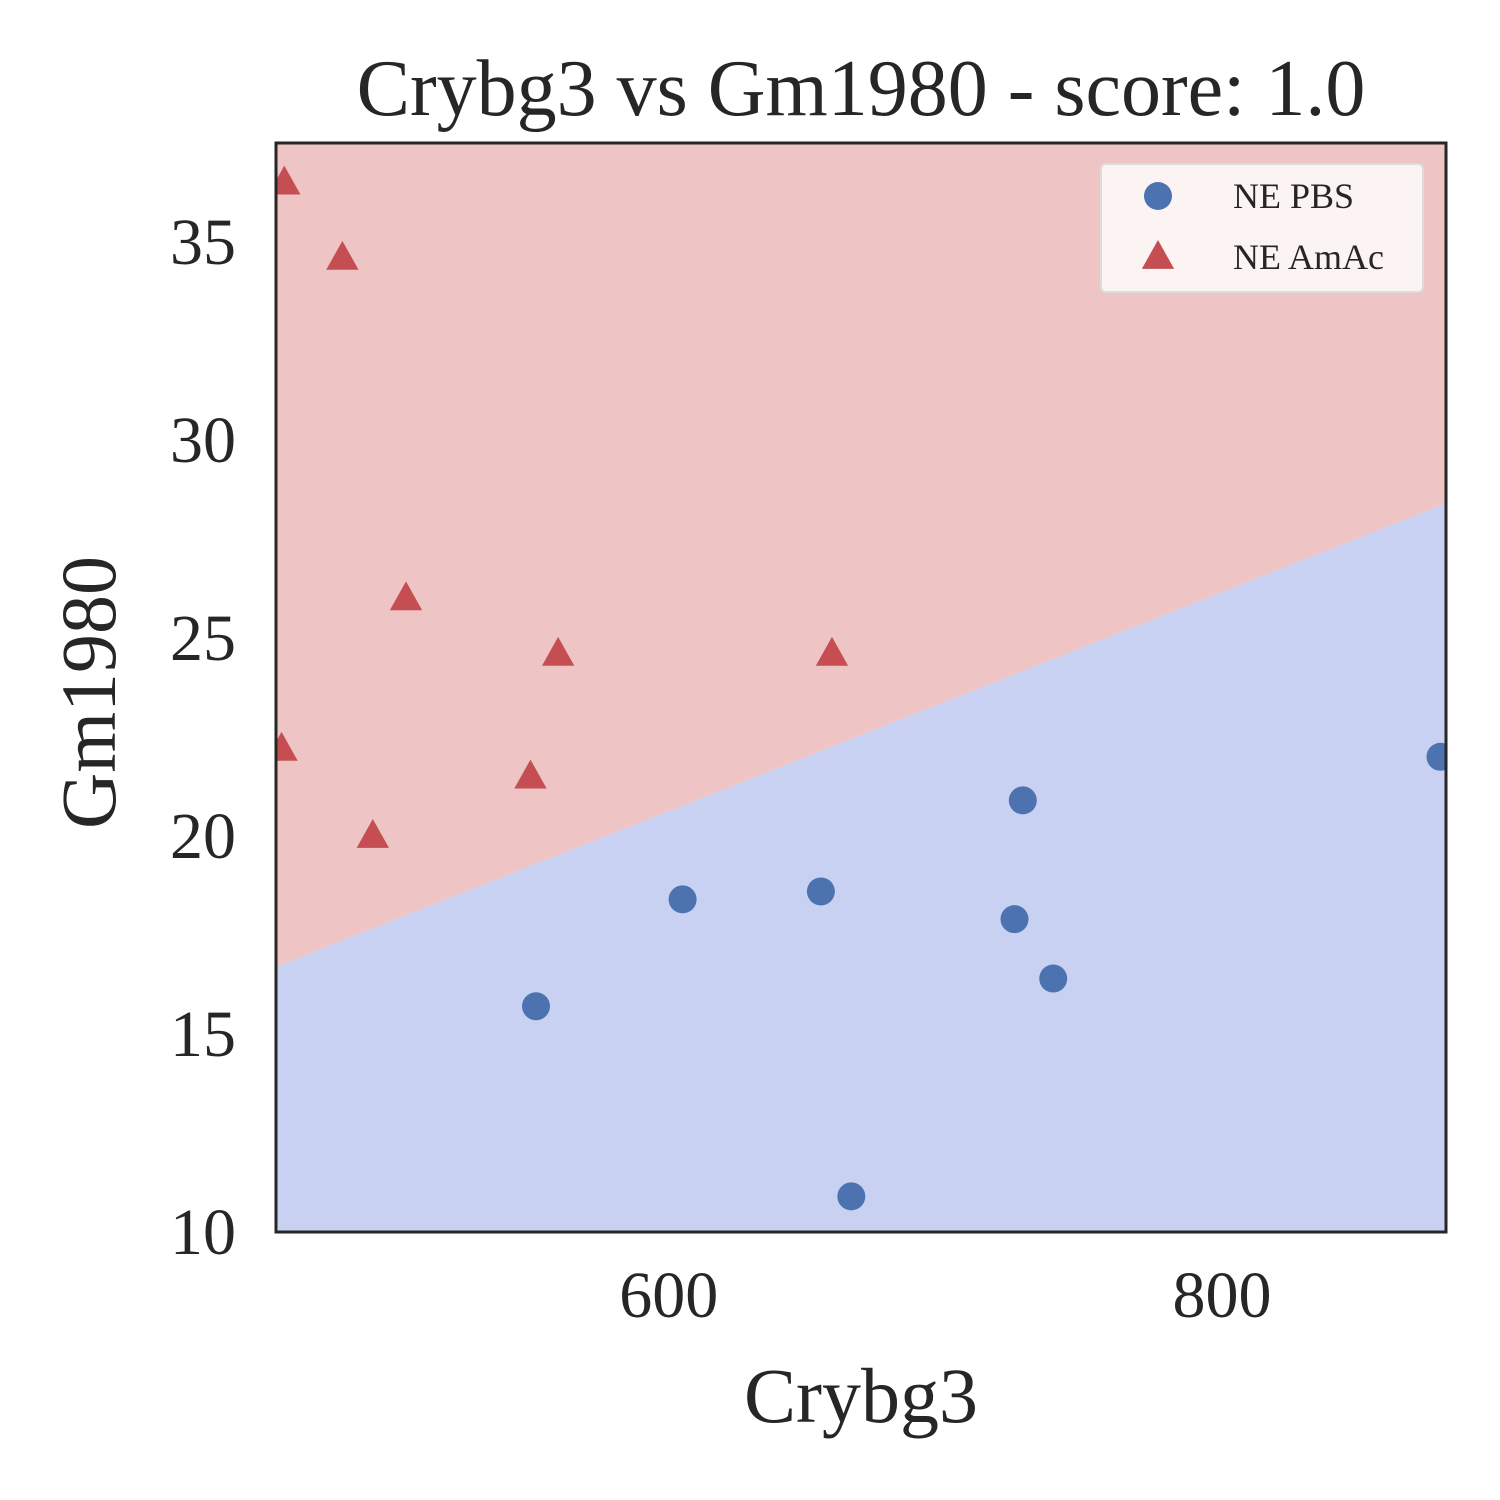 This screenshot has width=1500, height=1500. What do you see at coordinates (1293, 196) in the screenshot?
I see `legend-label-ne-pbs: NE PBS` at bounding box center [1293, 196].